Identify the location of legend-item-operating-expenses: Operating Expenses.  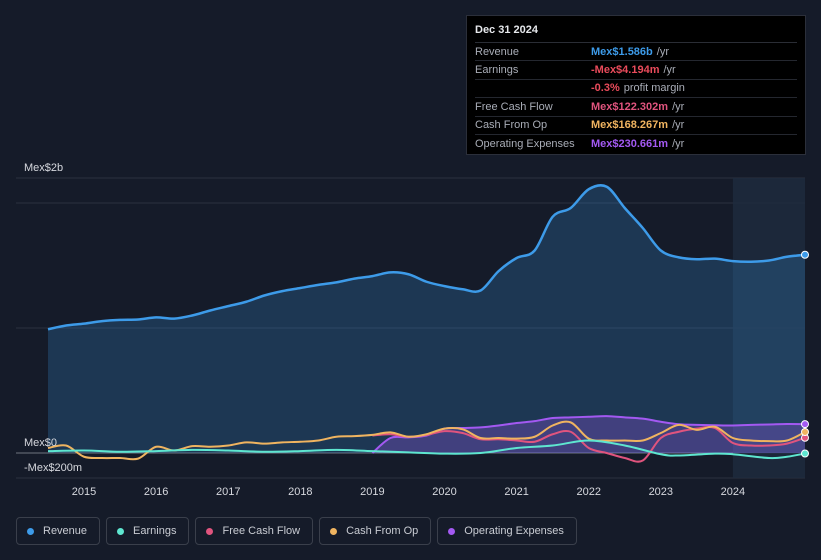
(507, 531).